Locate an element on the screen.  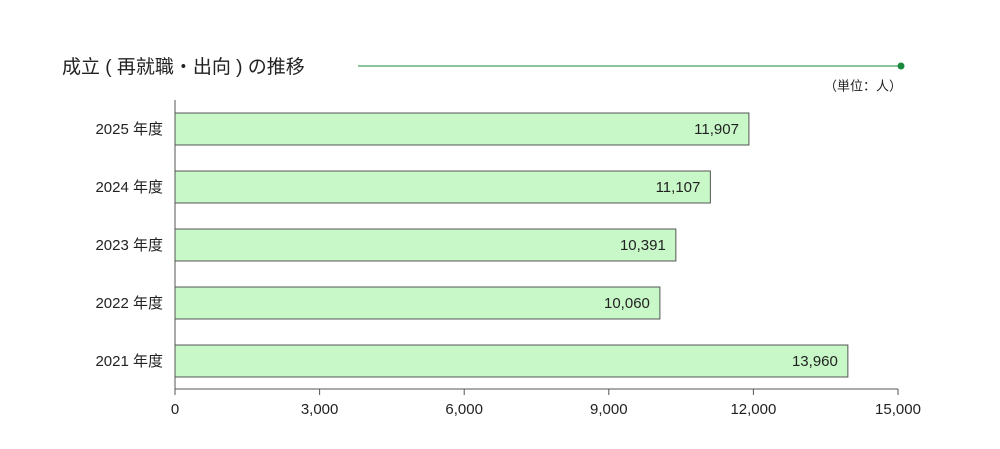
y-tick-label: 2023 年度 is located at coordinates (129, 245).